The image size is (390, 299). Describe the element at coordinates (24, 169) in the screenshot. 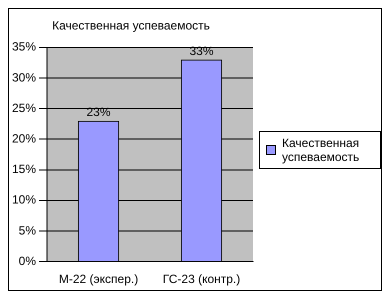

I see `y-tick-label: 15%` at that location.